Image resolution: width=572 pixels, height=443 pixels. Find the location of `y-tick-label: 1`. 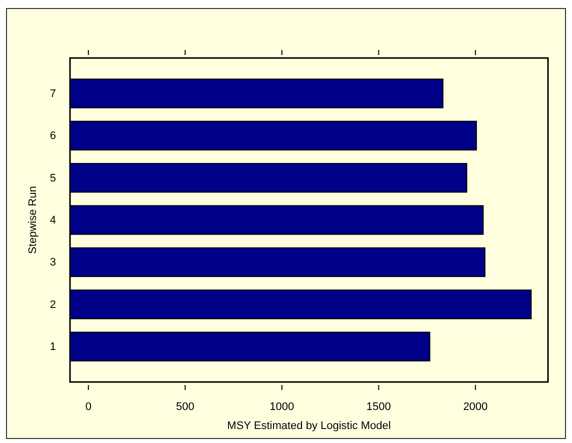

y-tick-label: 1 is located at coordinates (53, 347).